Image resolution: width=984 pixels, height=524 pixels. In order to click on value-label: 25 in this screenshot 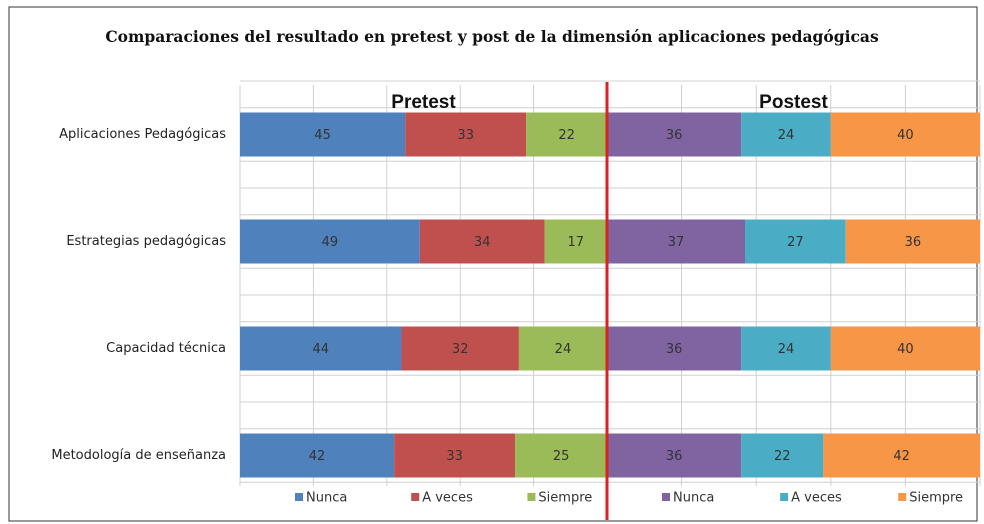, I will do `click(561, 456)`.